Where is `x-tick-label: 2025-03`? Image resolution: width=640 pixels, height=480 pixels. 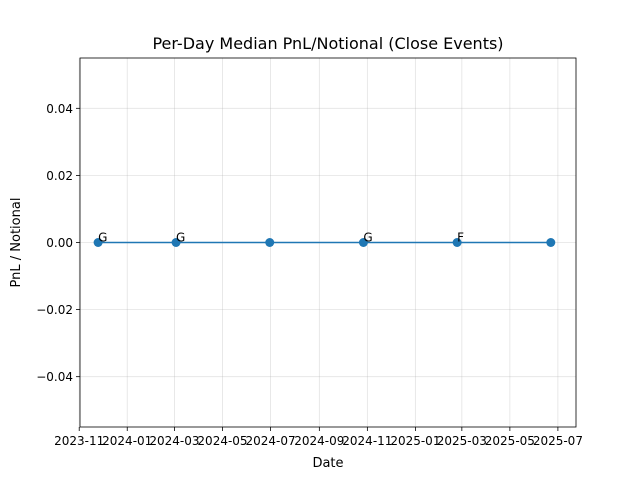
x-tick-label: 2025-03 is located at coordinates (462, 441).